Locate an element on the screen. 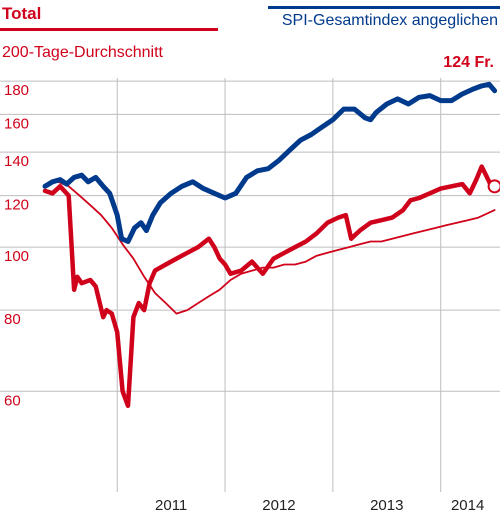 The width and height of the screenshot is (500, 514). legend-total-title: Total is located at coordinates (22, 13).